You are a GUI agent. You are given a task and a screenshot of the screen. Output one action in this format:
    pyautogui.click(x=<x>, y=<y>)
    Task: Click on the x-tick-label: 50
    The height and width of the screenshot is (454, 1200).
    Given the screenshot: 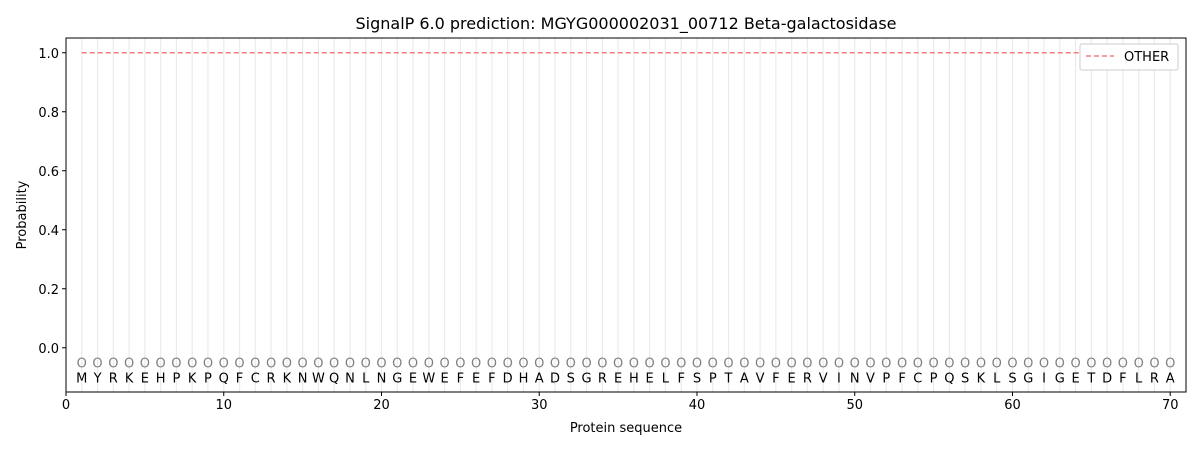 What is the action you would take?
    pyautogui.click(x=854, y=405)
    